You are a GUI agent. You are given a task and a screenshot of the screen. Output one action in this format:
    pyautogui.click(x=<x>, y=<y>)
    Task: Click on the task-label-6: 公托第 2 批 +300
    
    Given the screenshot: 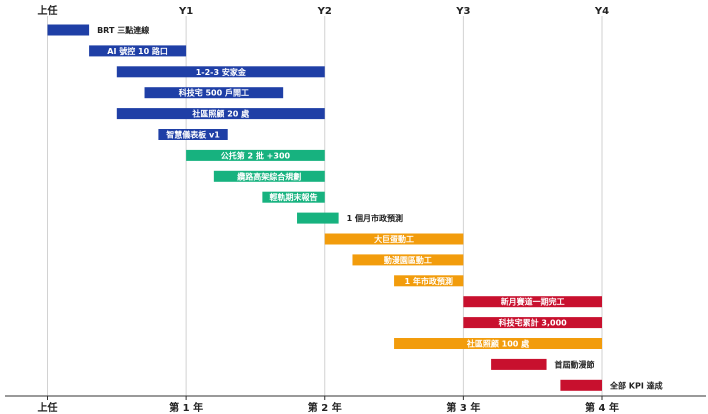 What is the action you would take?
    pyautogui.click(x=256, y=155)
    